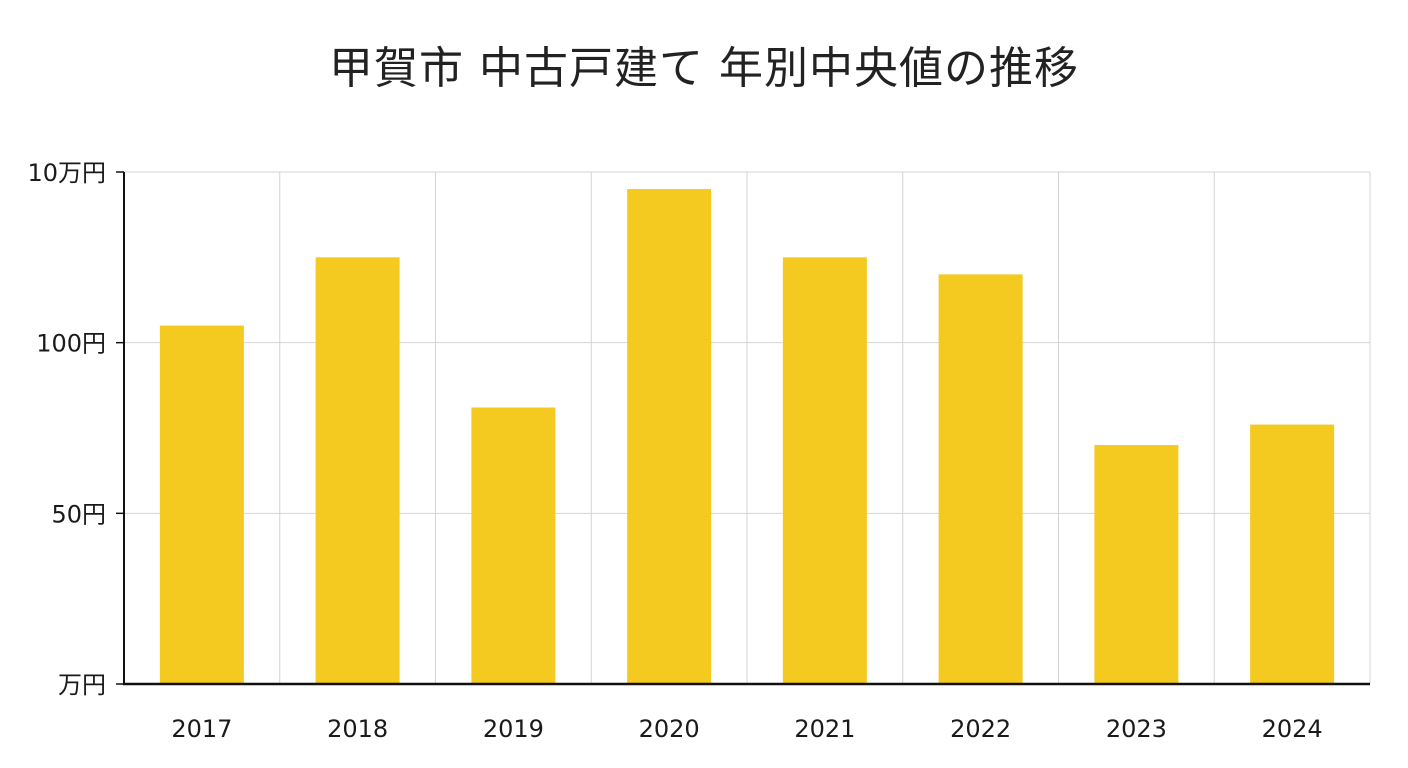  Describe the element at coordinates (704, 68) in the screenshot. I see `chart-title: 甲賀市 中古戸建て 年別中央値の推移` at that location.